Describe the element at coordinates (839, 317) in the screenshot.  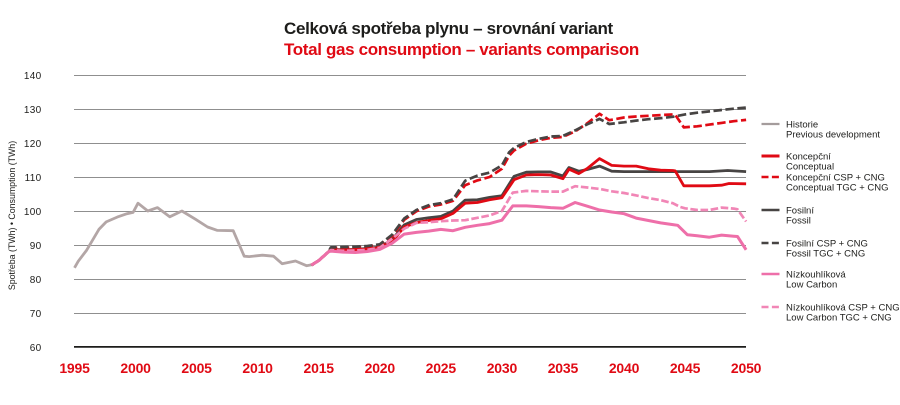
I see `svg-text: Low Carbon TGC + CNG` at that location.